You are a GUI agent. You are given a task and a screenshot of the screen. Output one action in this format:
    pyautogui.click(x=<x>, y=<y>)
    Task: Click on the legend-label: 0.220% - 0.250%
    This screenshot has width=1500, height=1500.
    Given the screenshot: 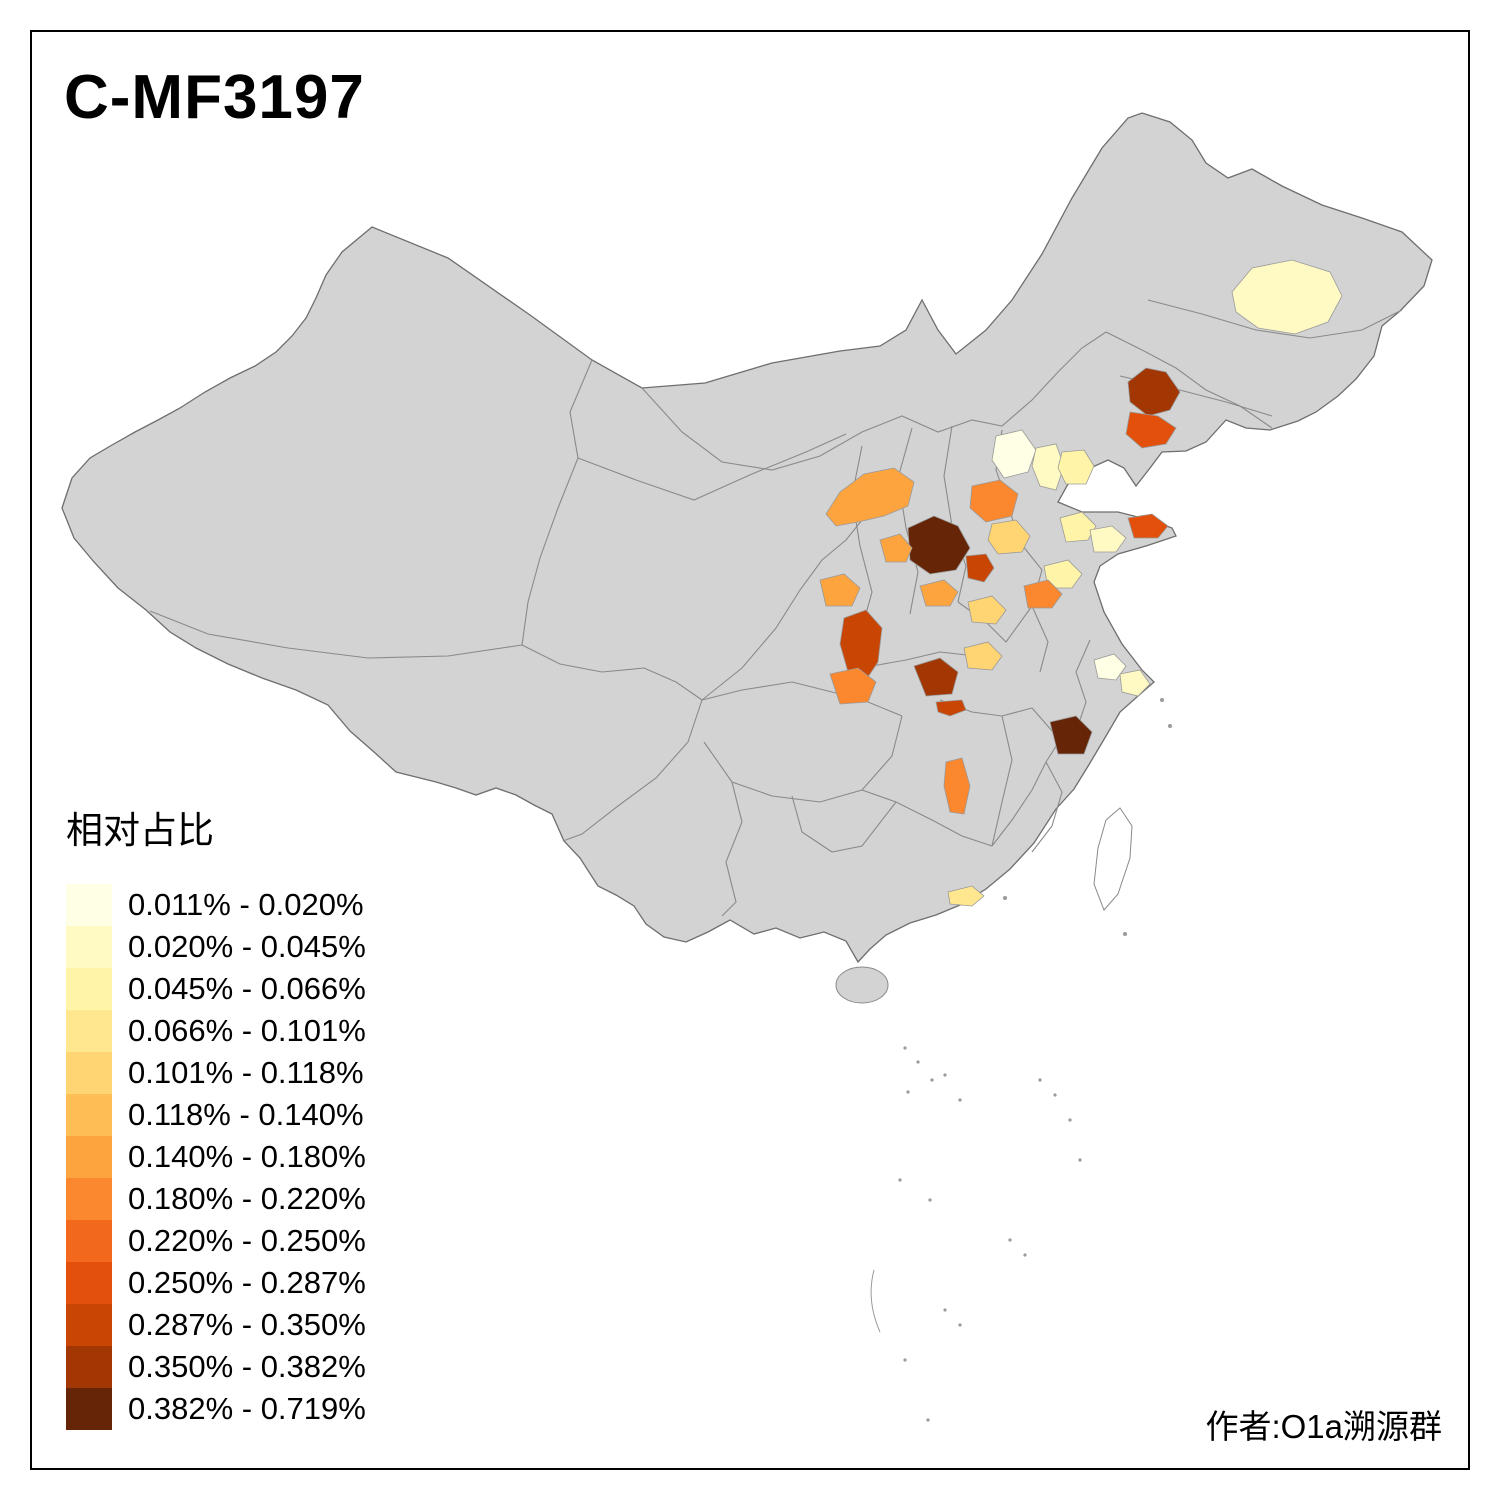 What is the action you would take?
    pyautogui.click(x=247, y=1240)
    